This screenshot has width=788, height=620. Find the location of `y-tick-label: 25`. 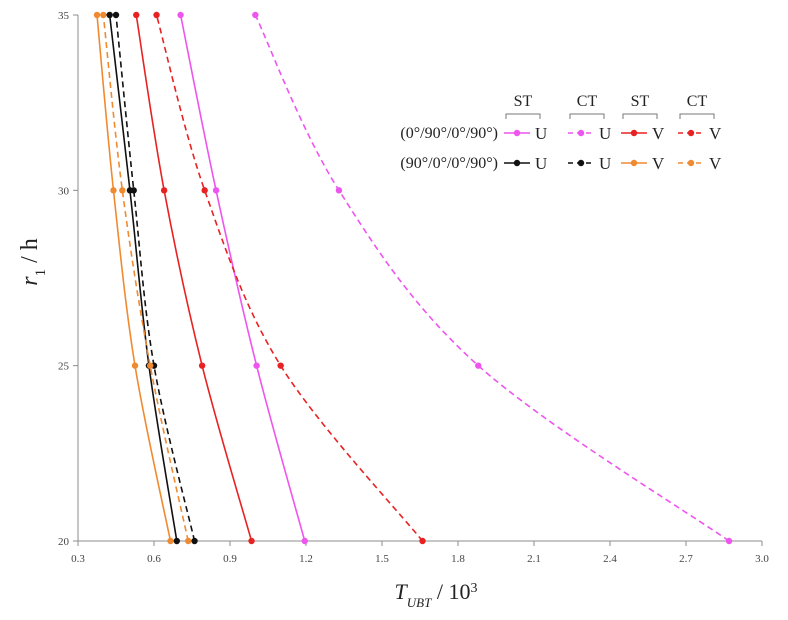

y-tick-label: 25 is located at coordinates (64, 367).